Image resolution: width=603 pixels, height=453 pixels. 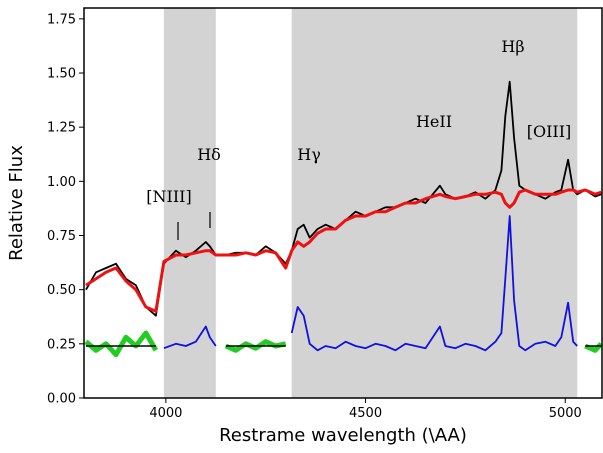 I want to click on y-tick-label: 0.25, so click(x=61, y=344).